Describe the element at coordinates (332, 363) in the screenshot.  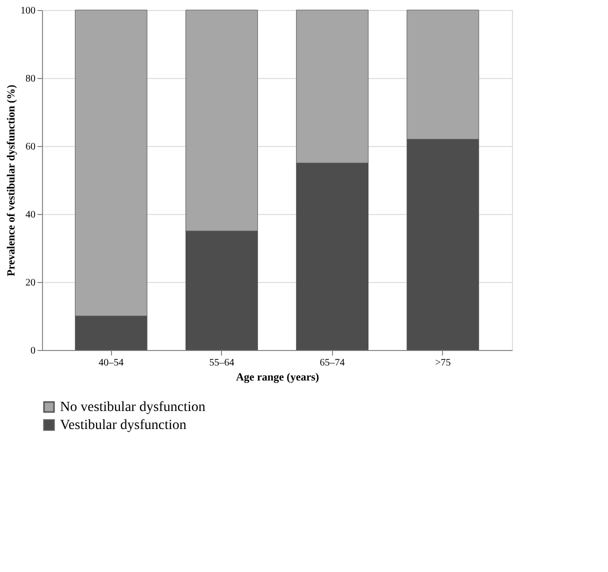
I see `x-tick-label: 65–74` at that location.